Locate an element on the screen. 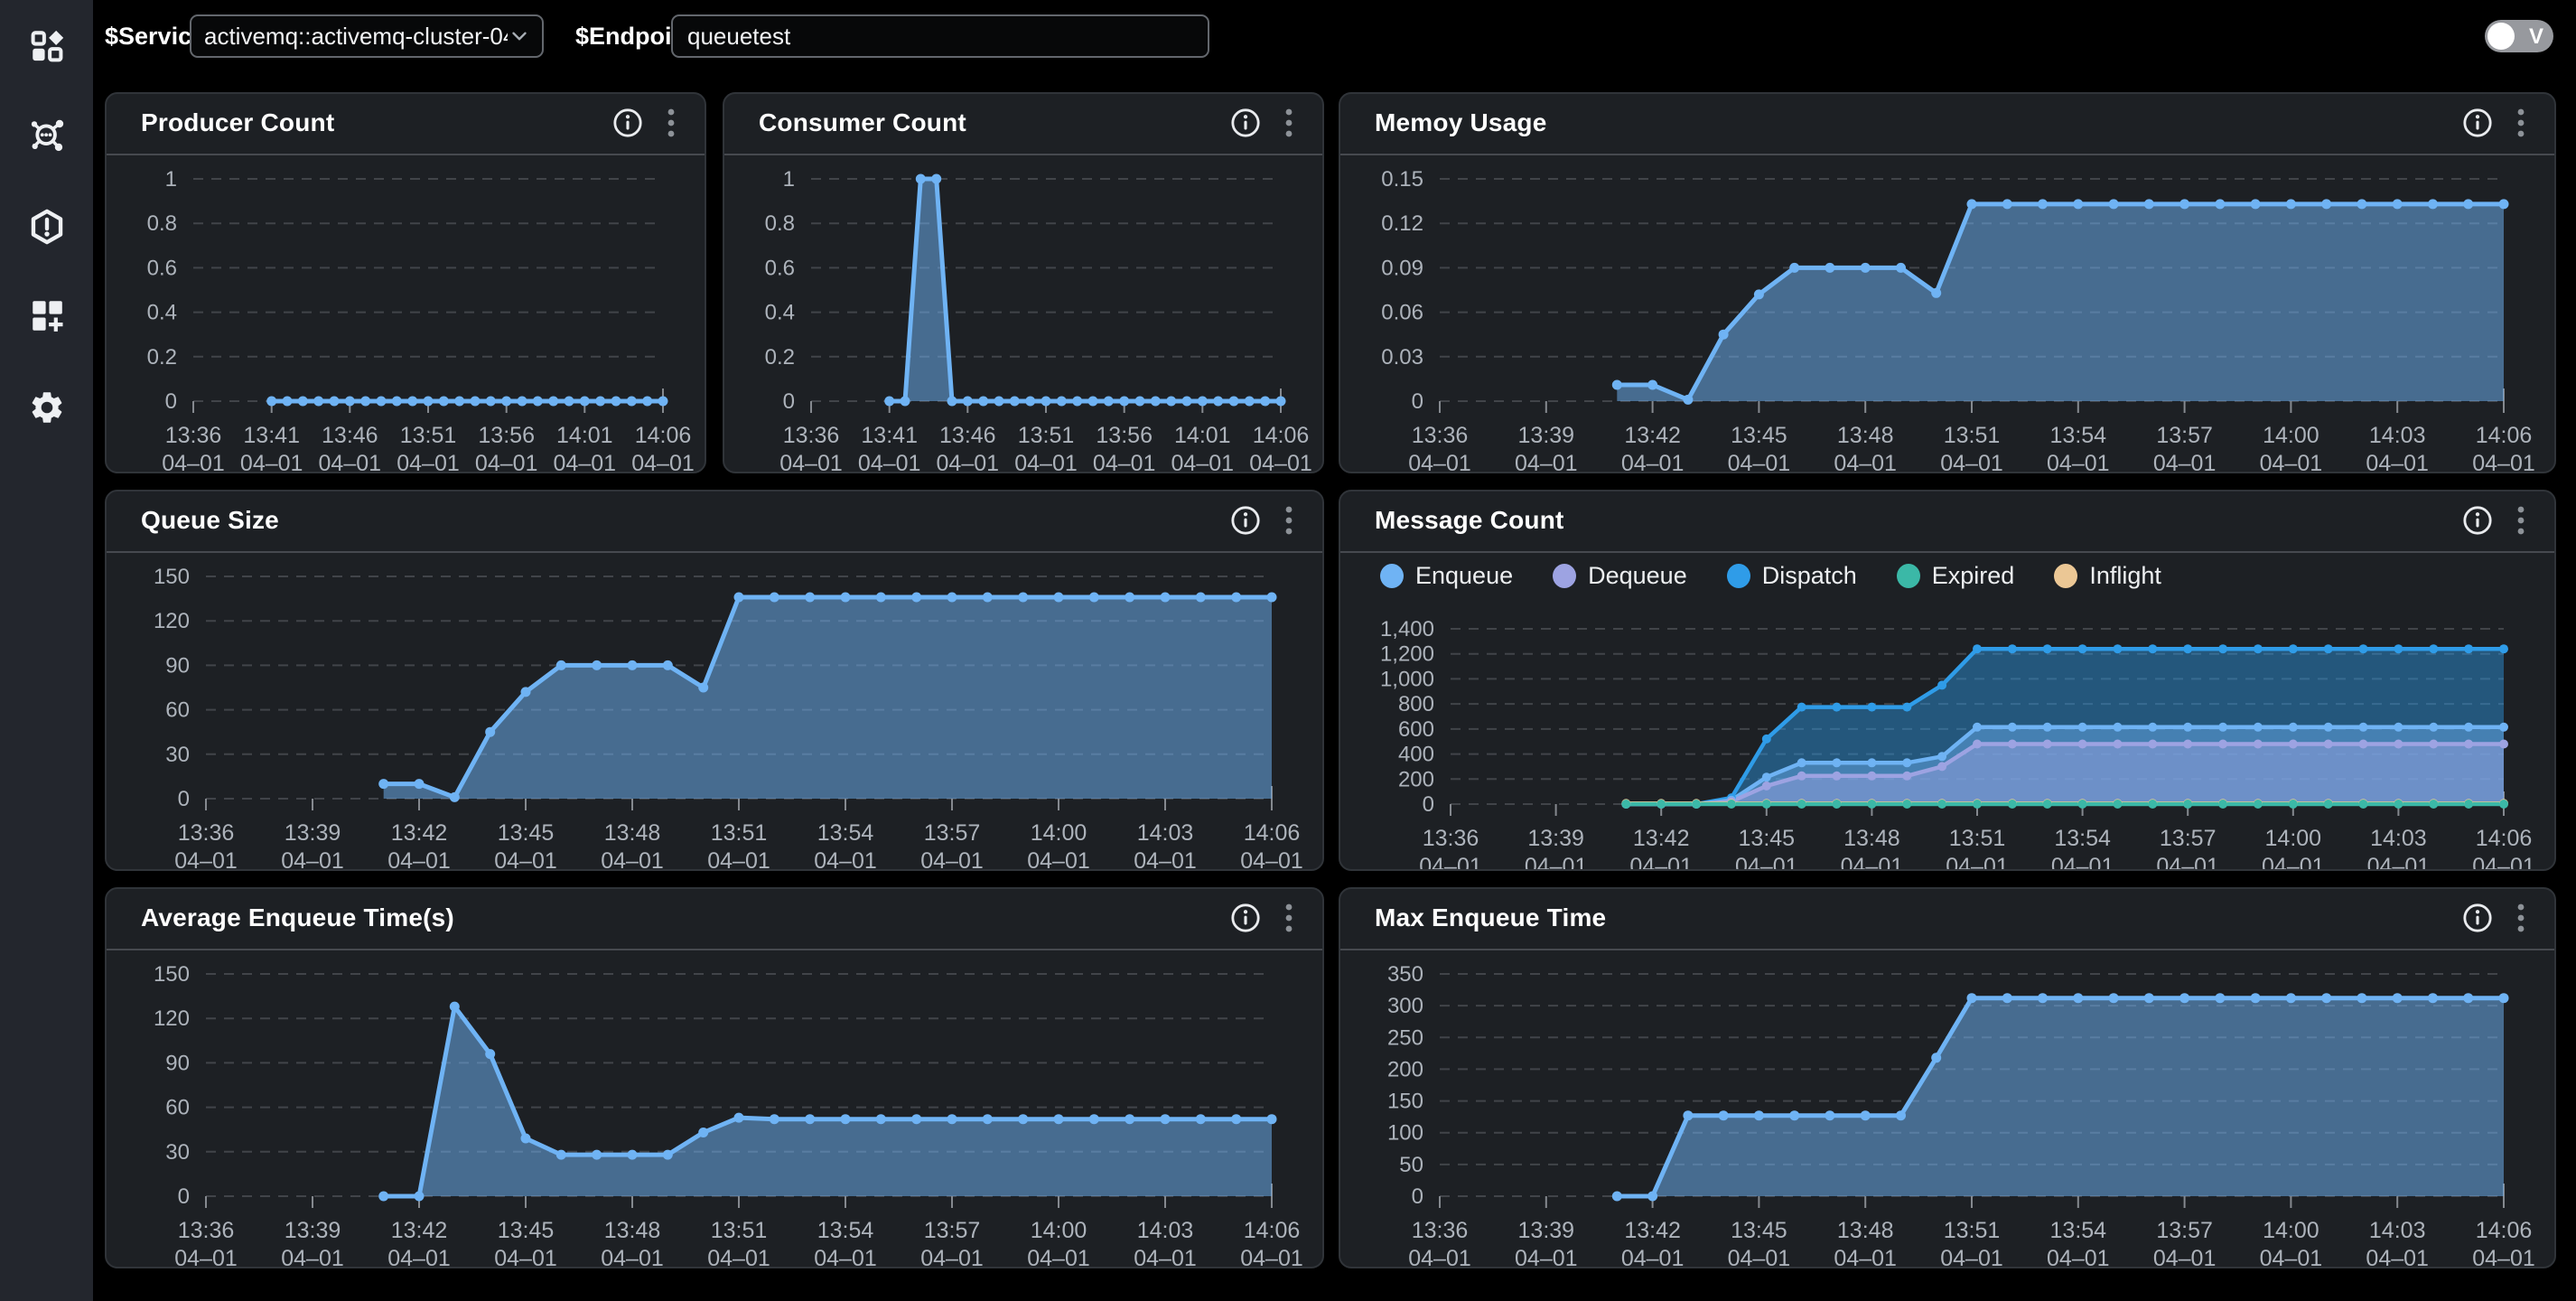  add-widget-icon is located at coordinates (47, 315).